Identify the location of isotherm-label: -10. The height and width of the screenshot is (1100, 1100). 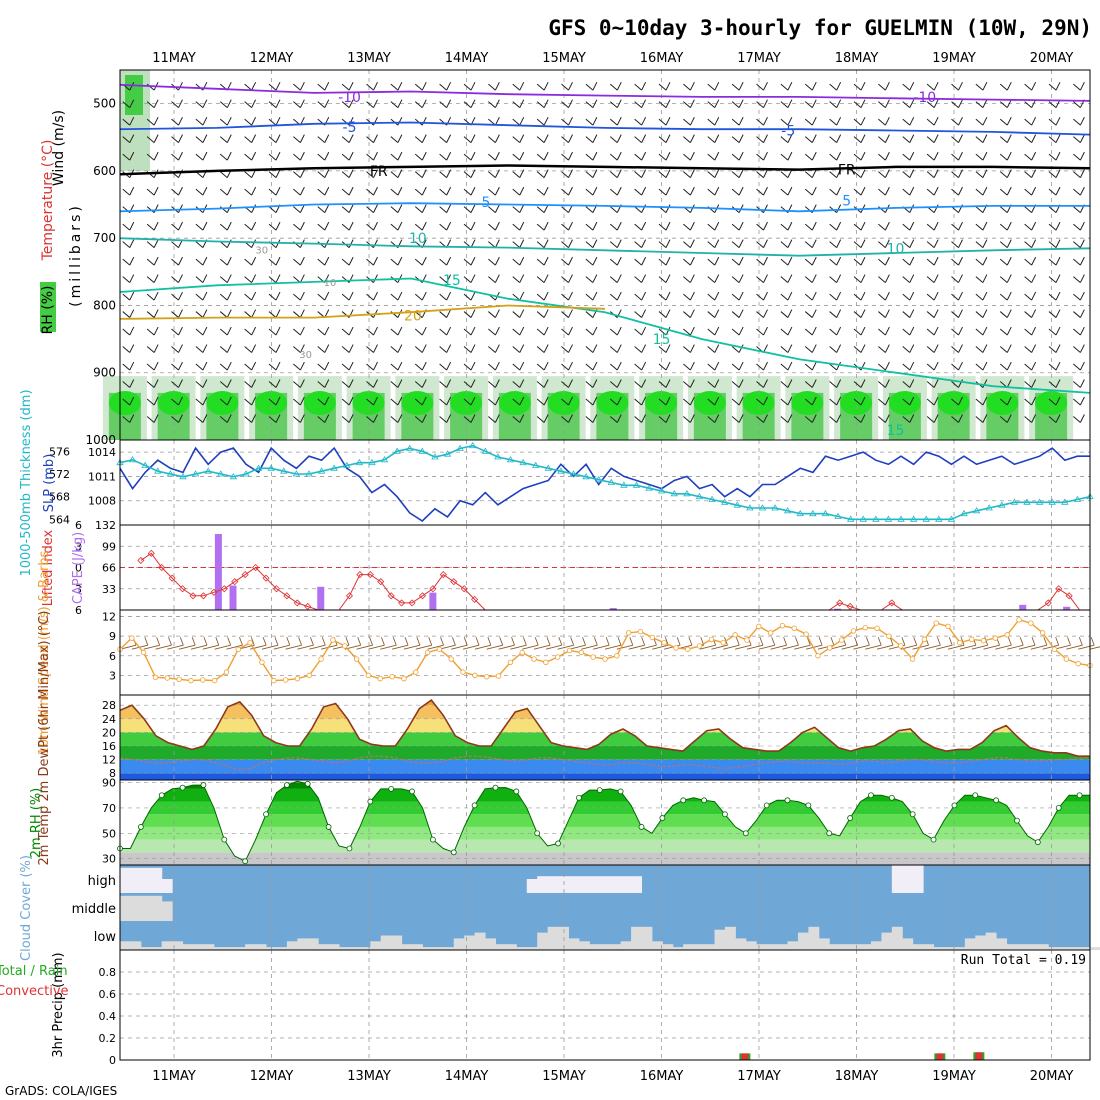
(924, 98).